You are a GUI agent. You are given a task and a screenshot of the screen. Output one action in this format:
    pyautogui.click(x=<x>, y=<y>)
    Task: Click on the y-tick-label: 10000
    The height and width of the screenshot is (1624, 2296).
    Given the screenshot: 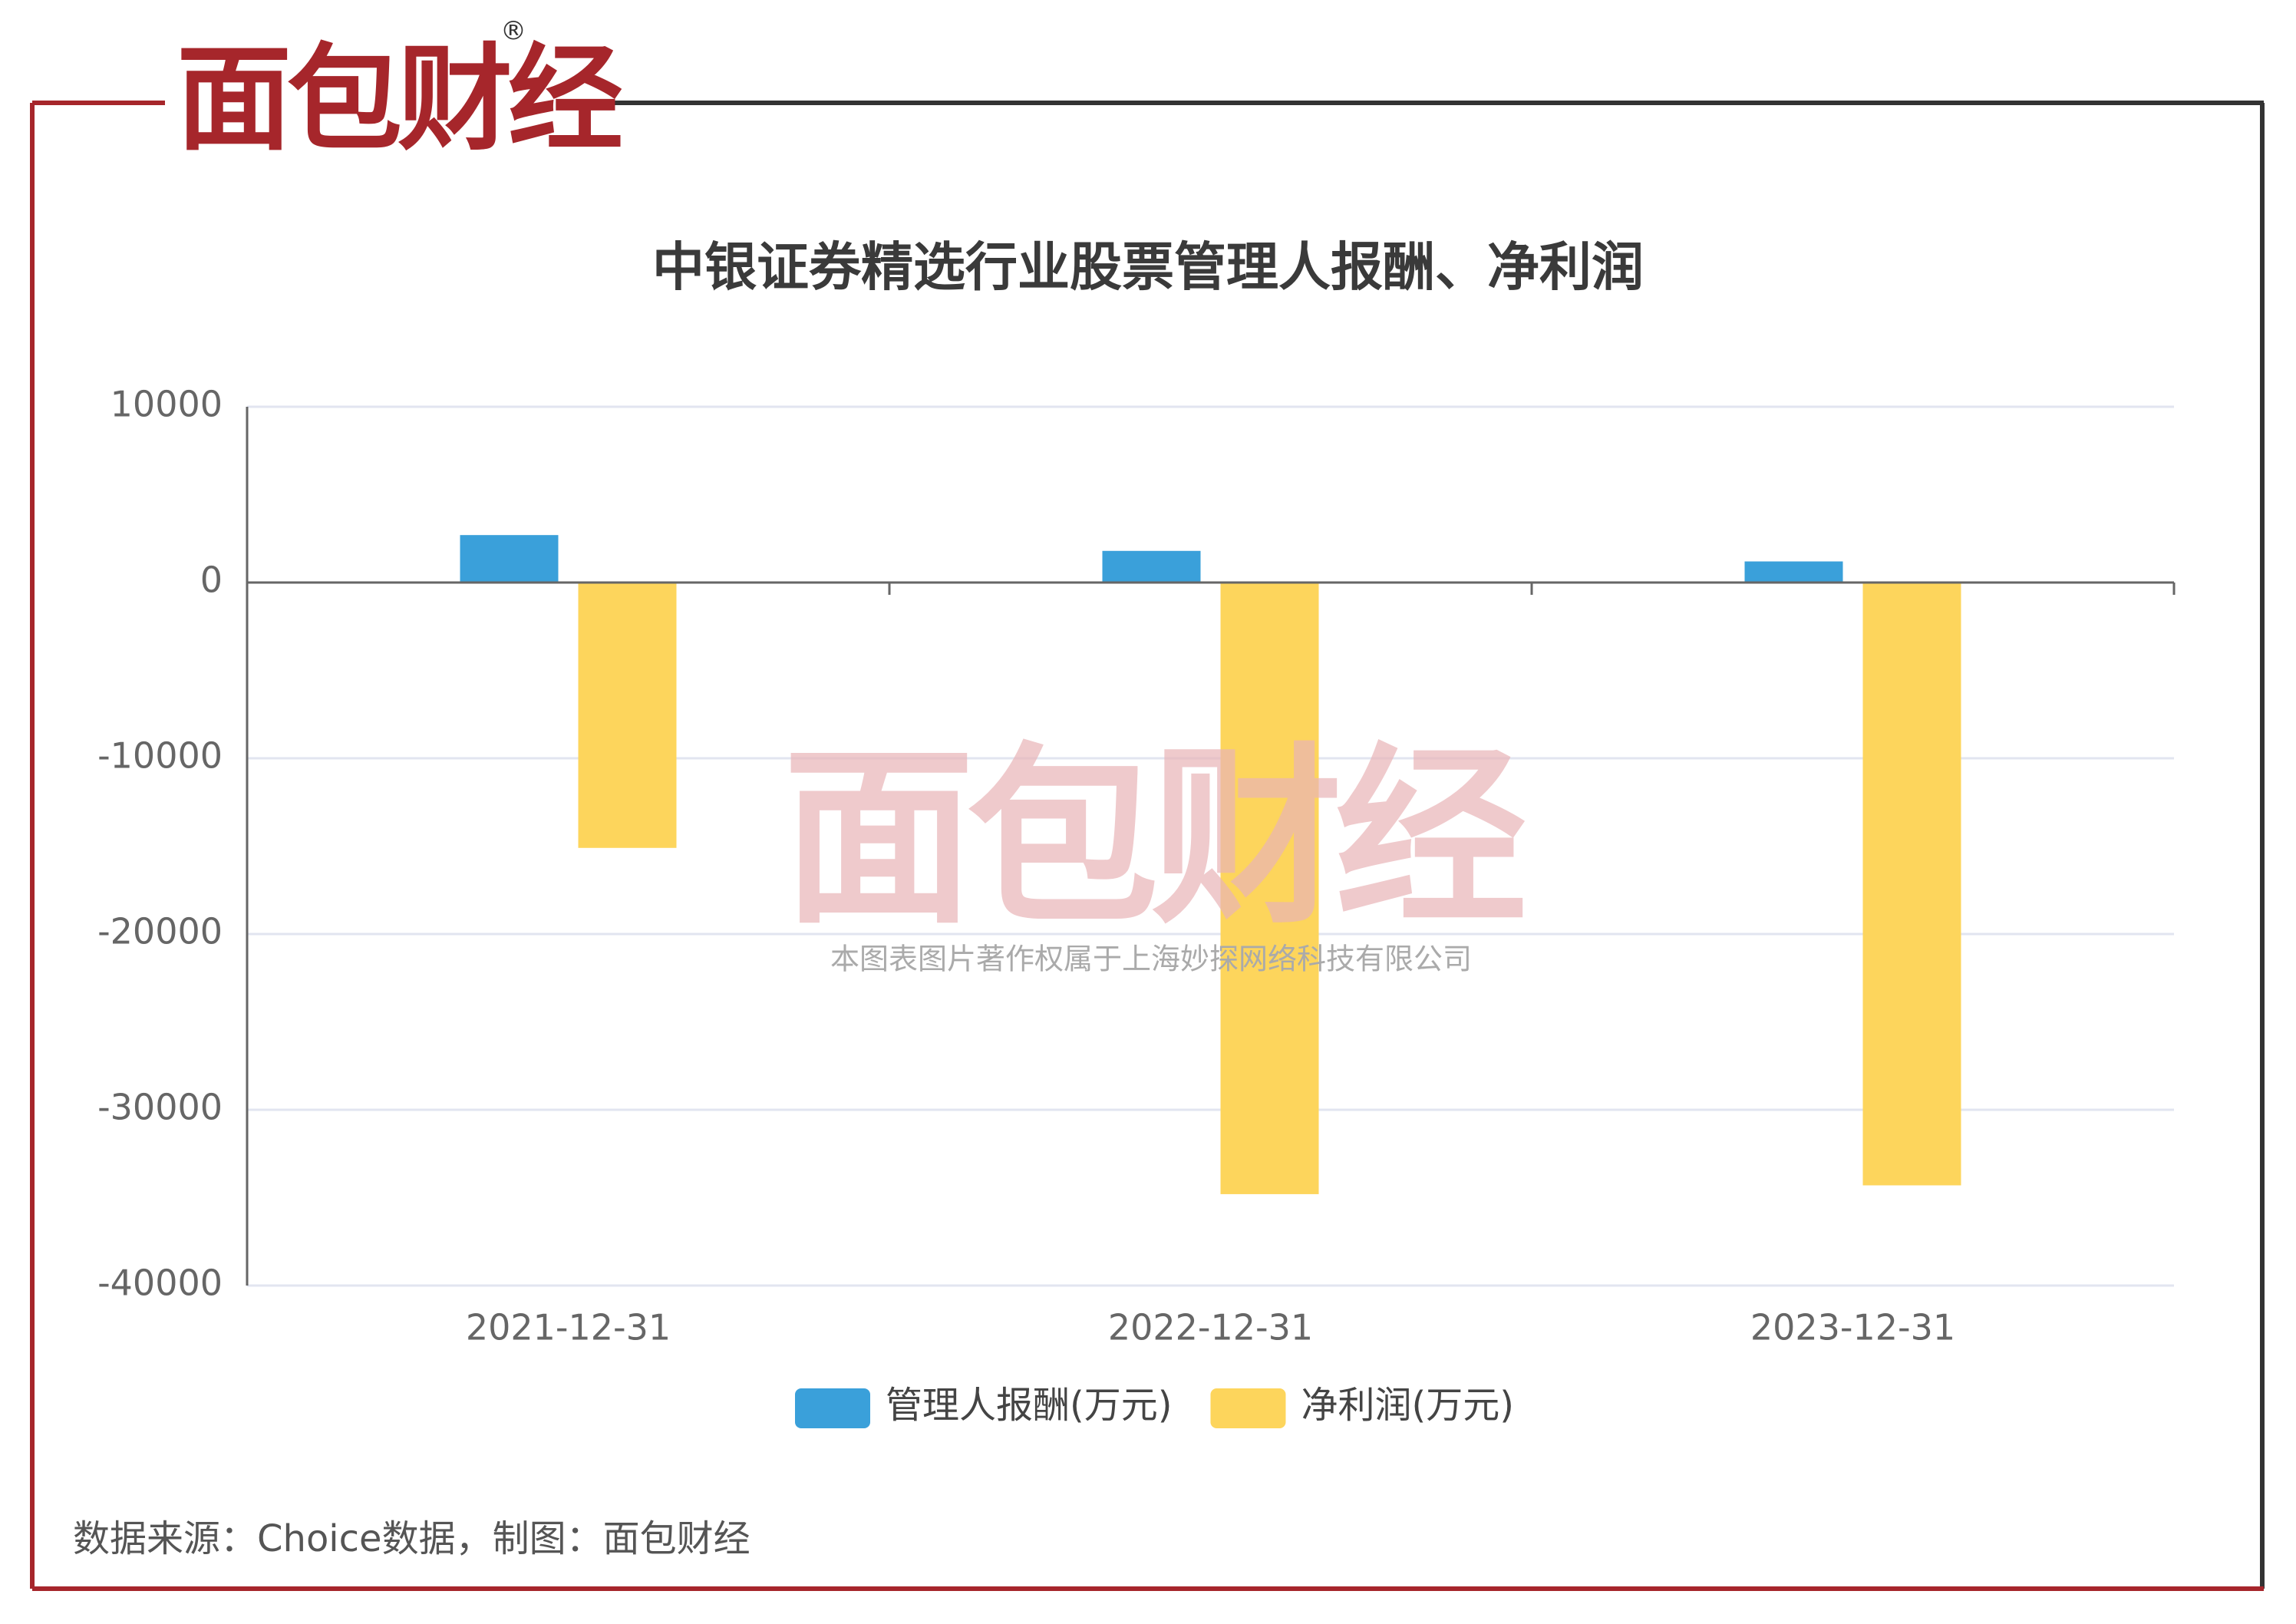 What is the action you would take?
    pyautogui.click(x=167, y=404)
    